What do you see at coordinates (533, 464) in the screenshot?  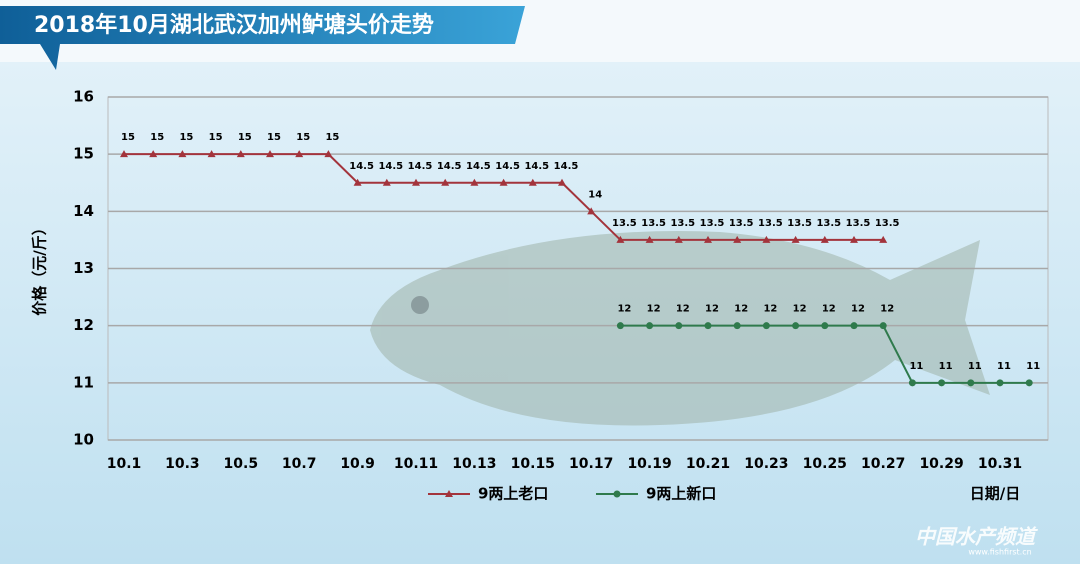 I see `x-tick-label: 10.15` at bounding box center [533, 464].